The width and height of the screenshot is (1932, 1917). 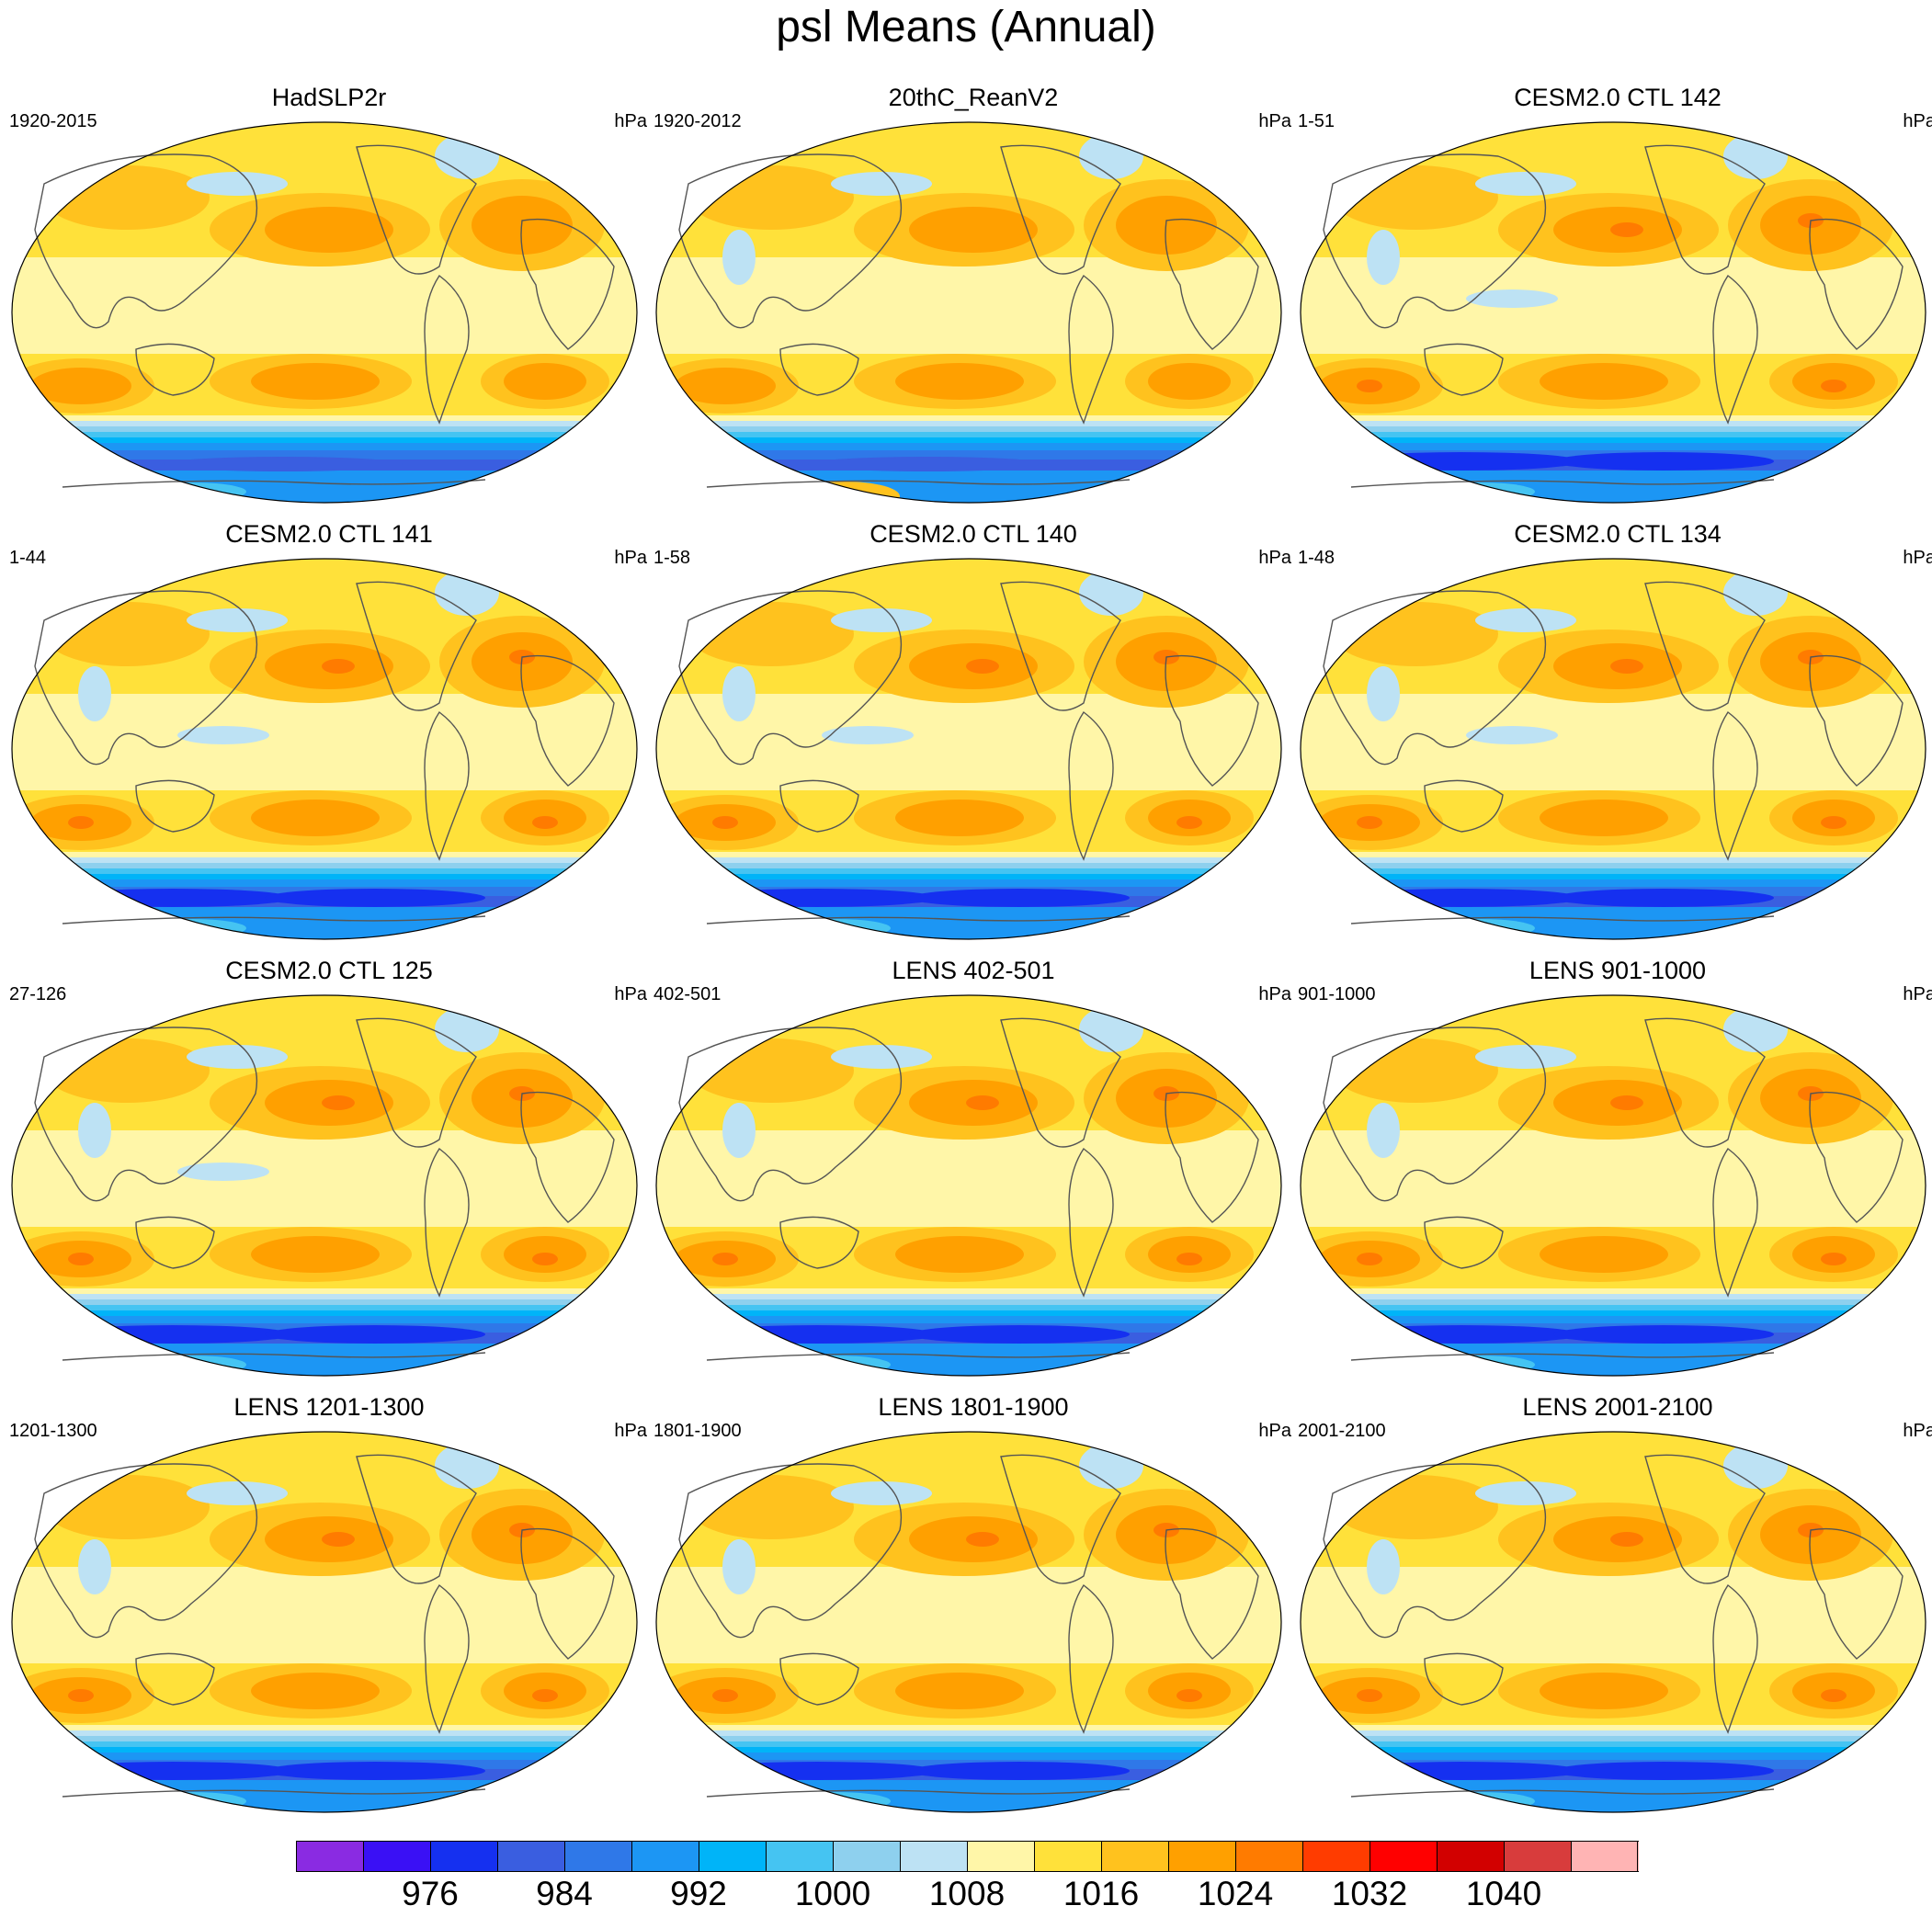 I want to click on map-panel: CESM2.0 CTL 142 1-51 hPa, so click(x=1614, y=301).